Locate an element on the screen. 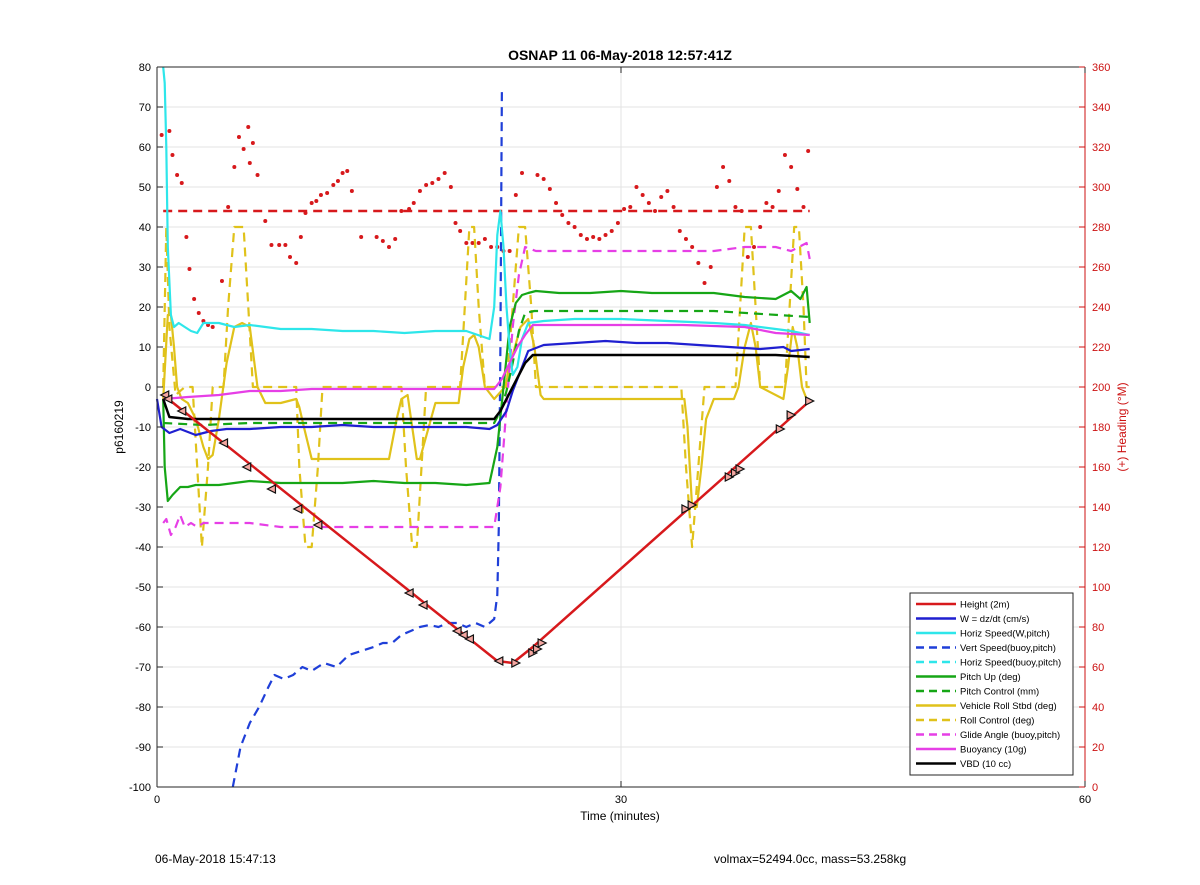 This screenshot has width=1200, height=885. legend-label-w-dz-dt-cm-s: W = dz/dt (cm/s) is located at coordinates (994, 619).